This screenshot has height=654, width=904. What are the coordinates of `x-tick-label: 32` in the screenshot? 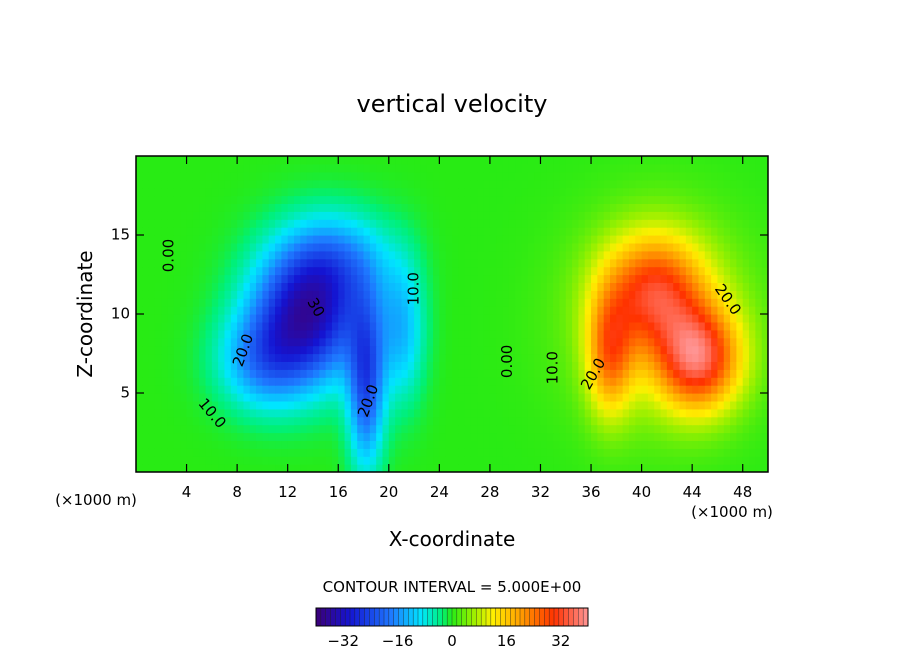 It's located at (540, 492).